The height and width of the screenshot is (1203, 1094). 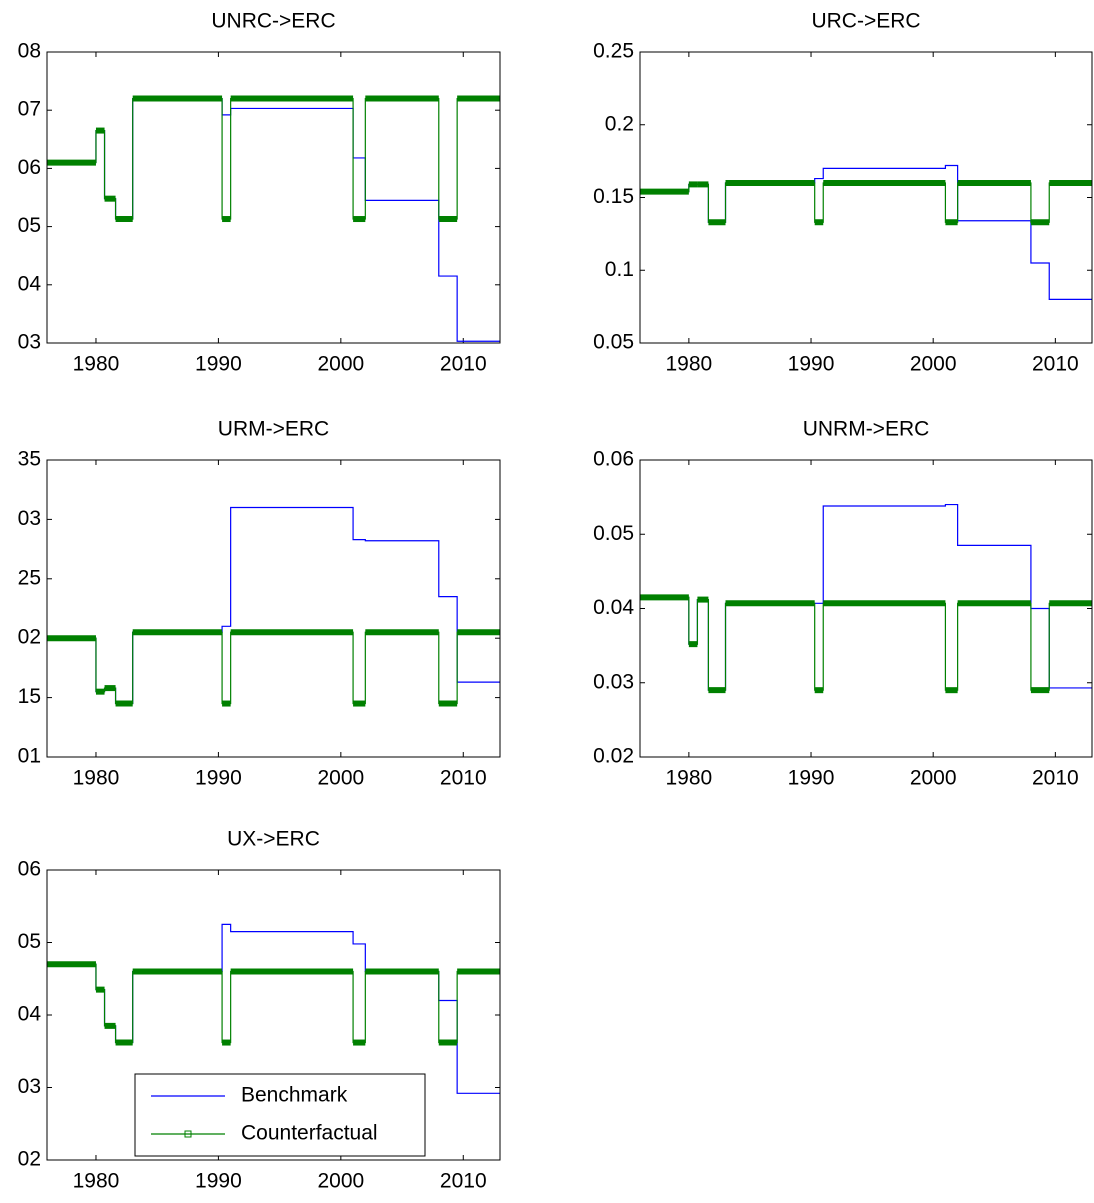 What do you see at coordinates (613, 607) in the screenshot?
I see `y-tick-label: 0.04` at bounding box center [613, 607].